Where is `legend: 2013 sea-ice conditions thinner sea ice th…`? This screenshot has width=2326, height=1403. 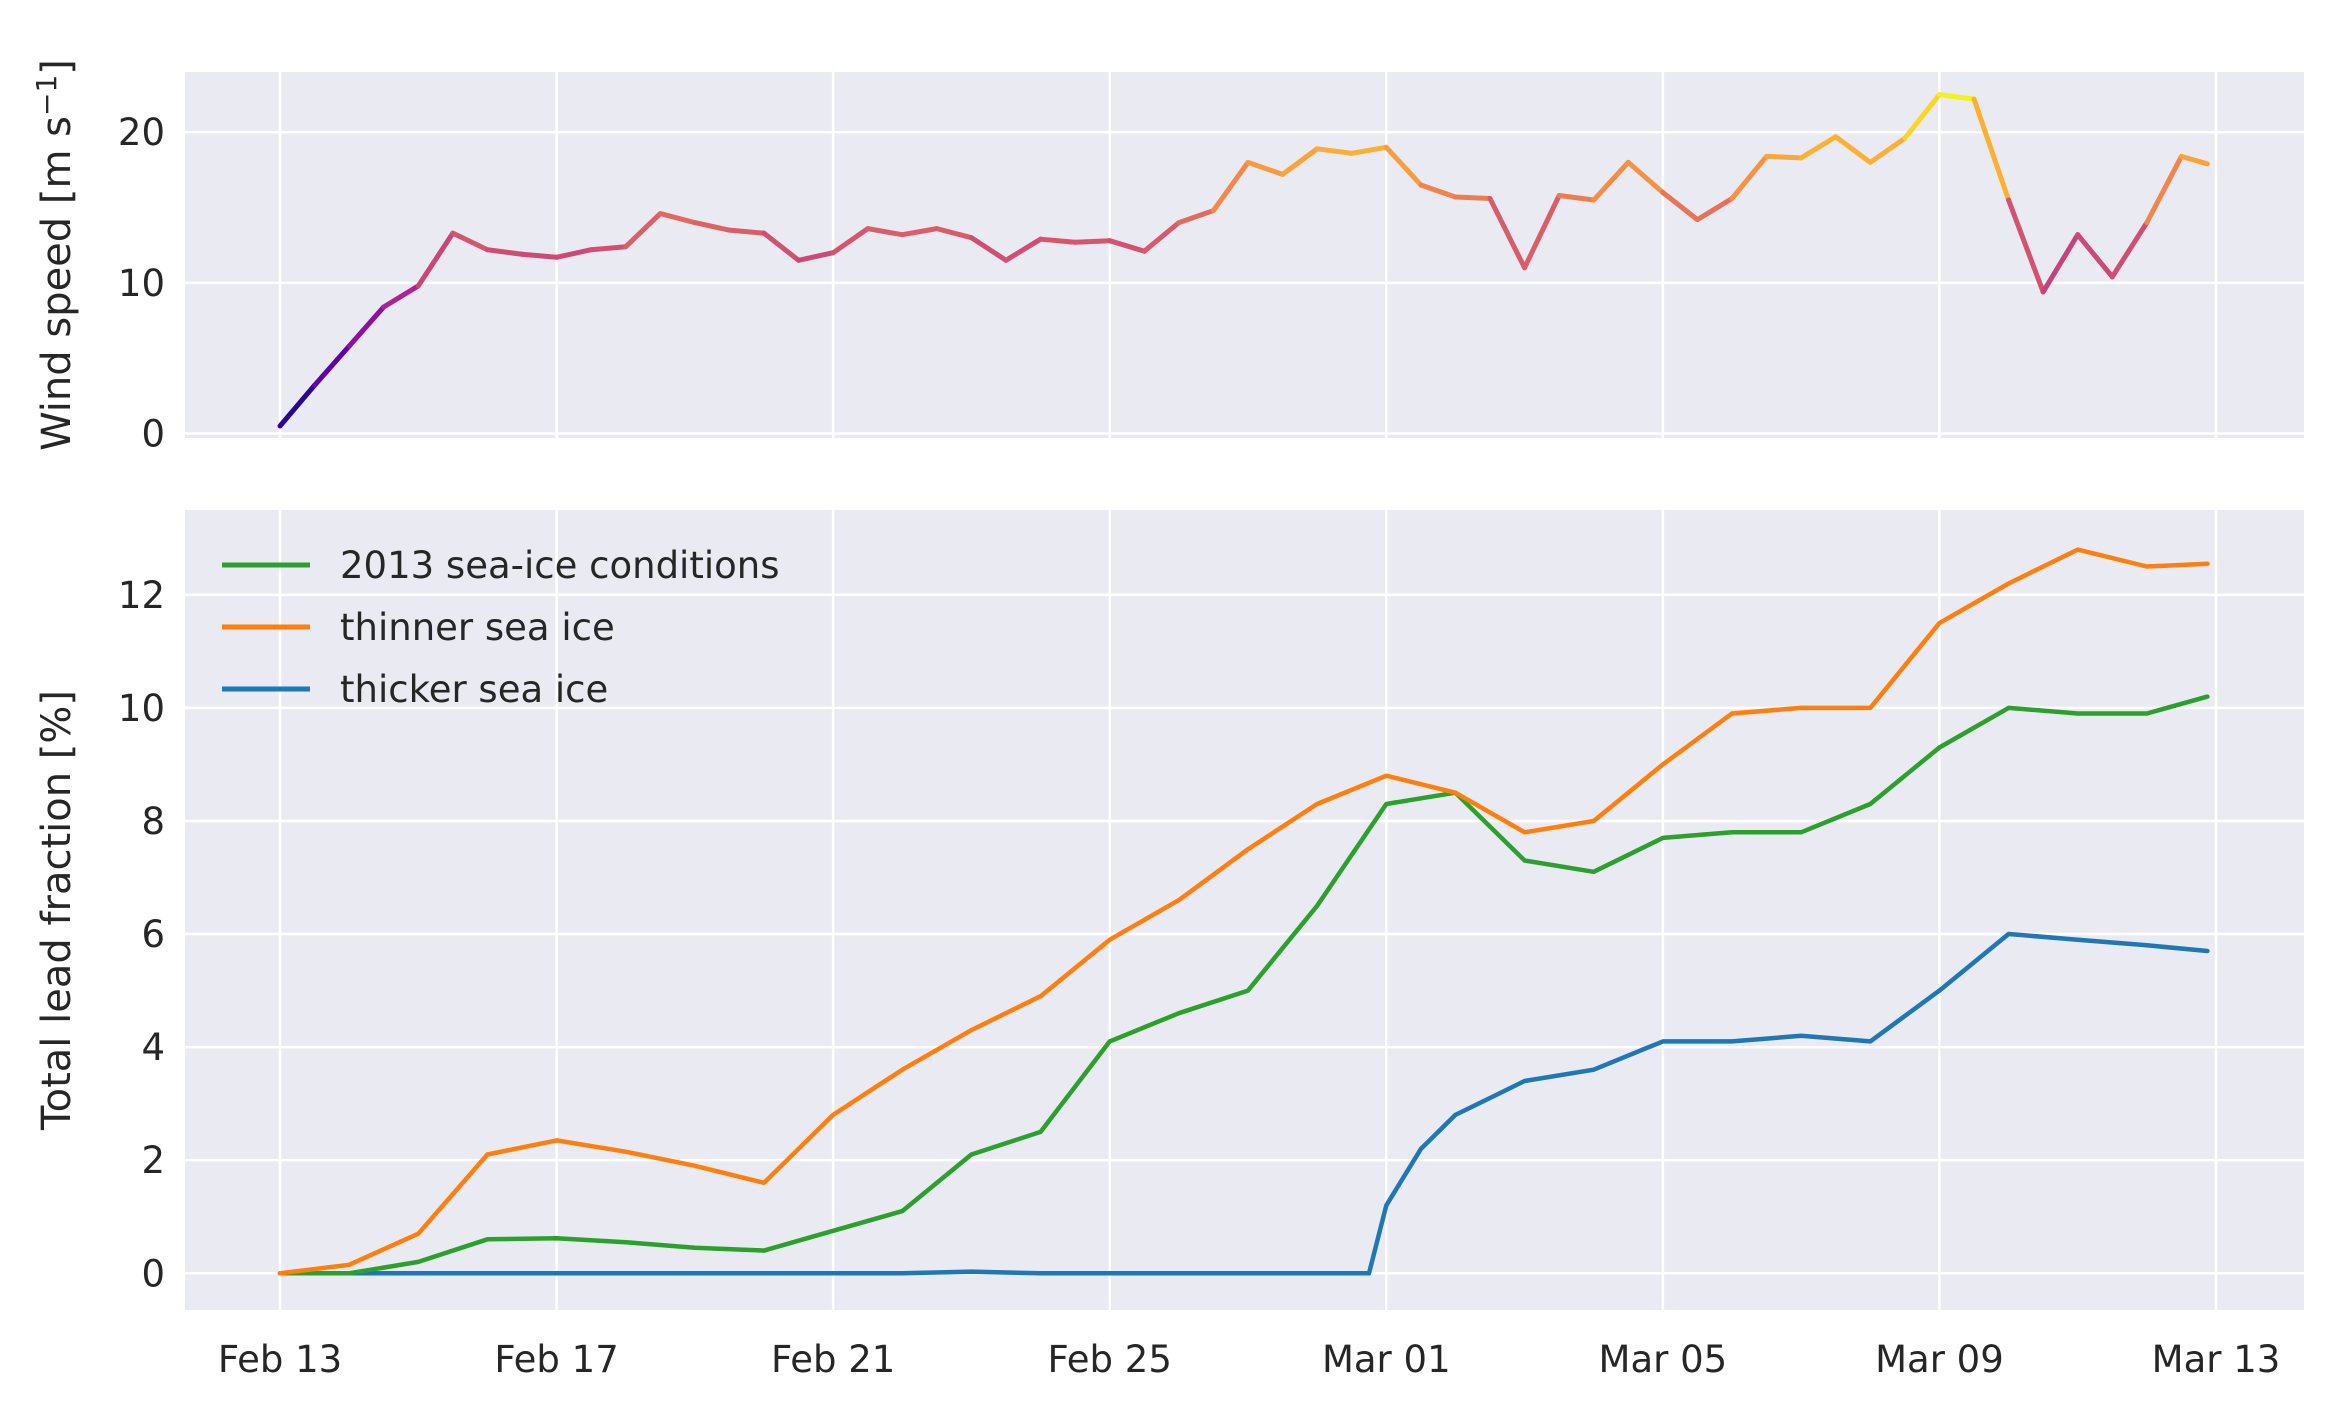
legend: 2013 sea-ice conditions thinner sea ice th… is located at coordinates (500, 627).